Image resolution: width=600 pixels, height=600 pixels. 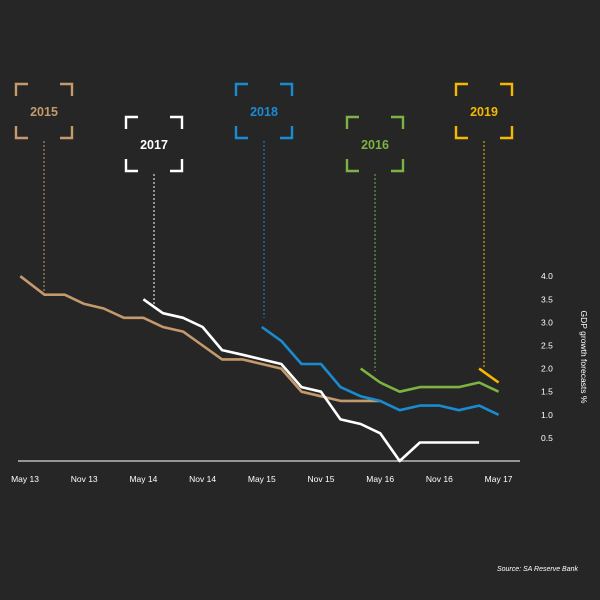 What do you see at coordinates (547, 392) in the screenshot?
I see `y-tick-label: 1.5` at bounding box center [547, 392].